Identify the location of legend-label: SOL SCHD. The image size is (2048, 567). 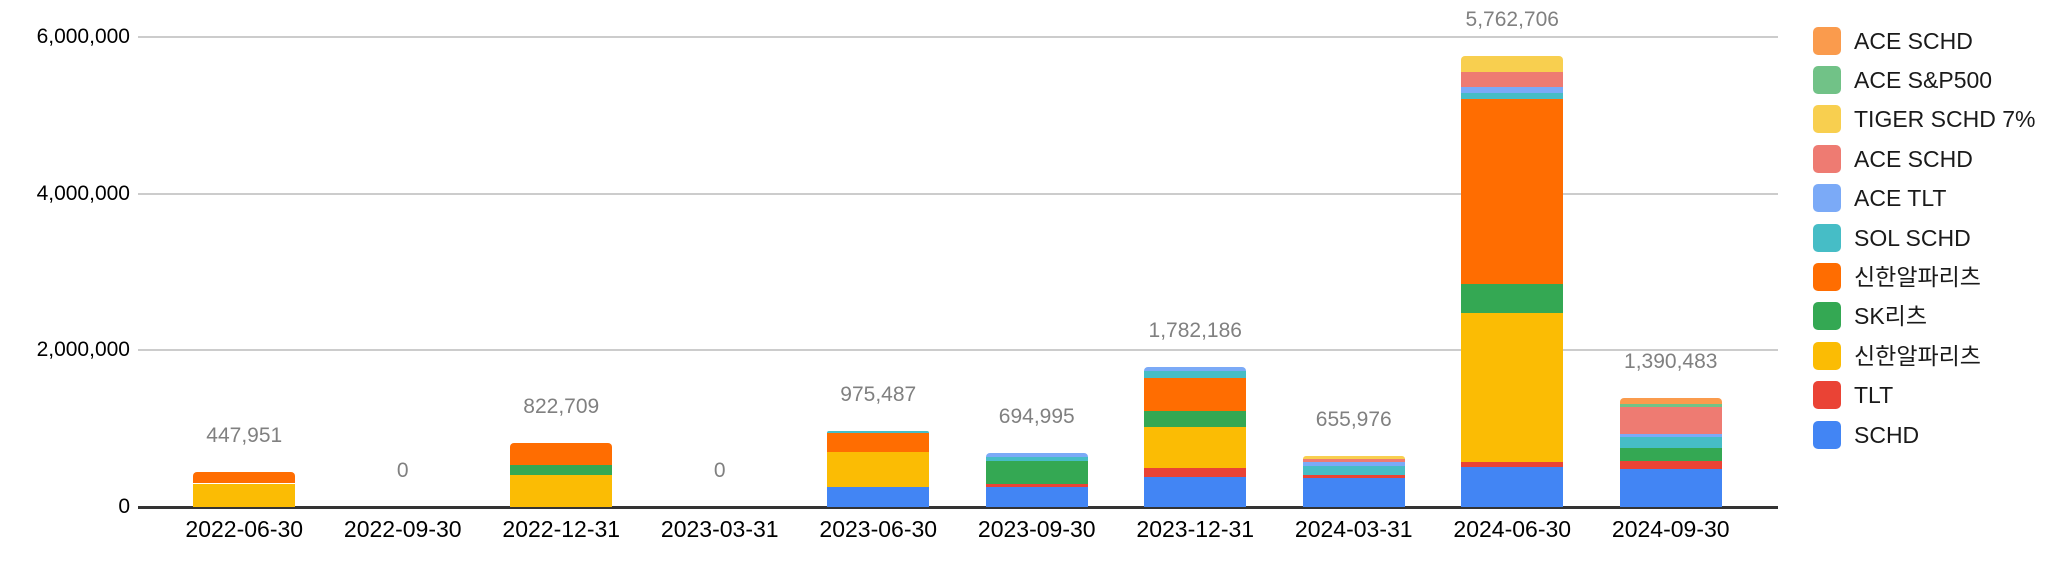
(1912, 237).